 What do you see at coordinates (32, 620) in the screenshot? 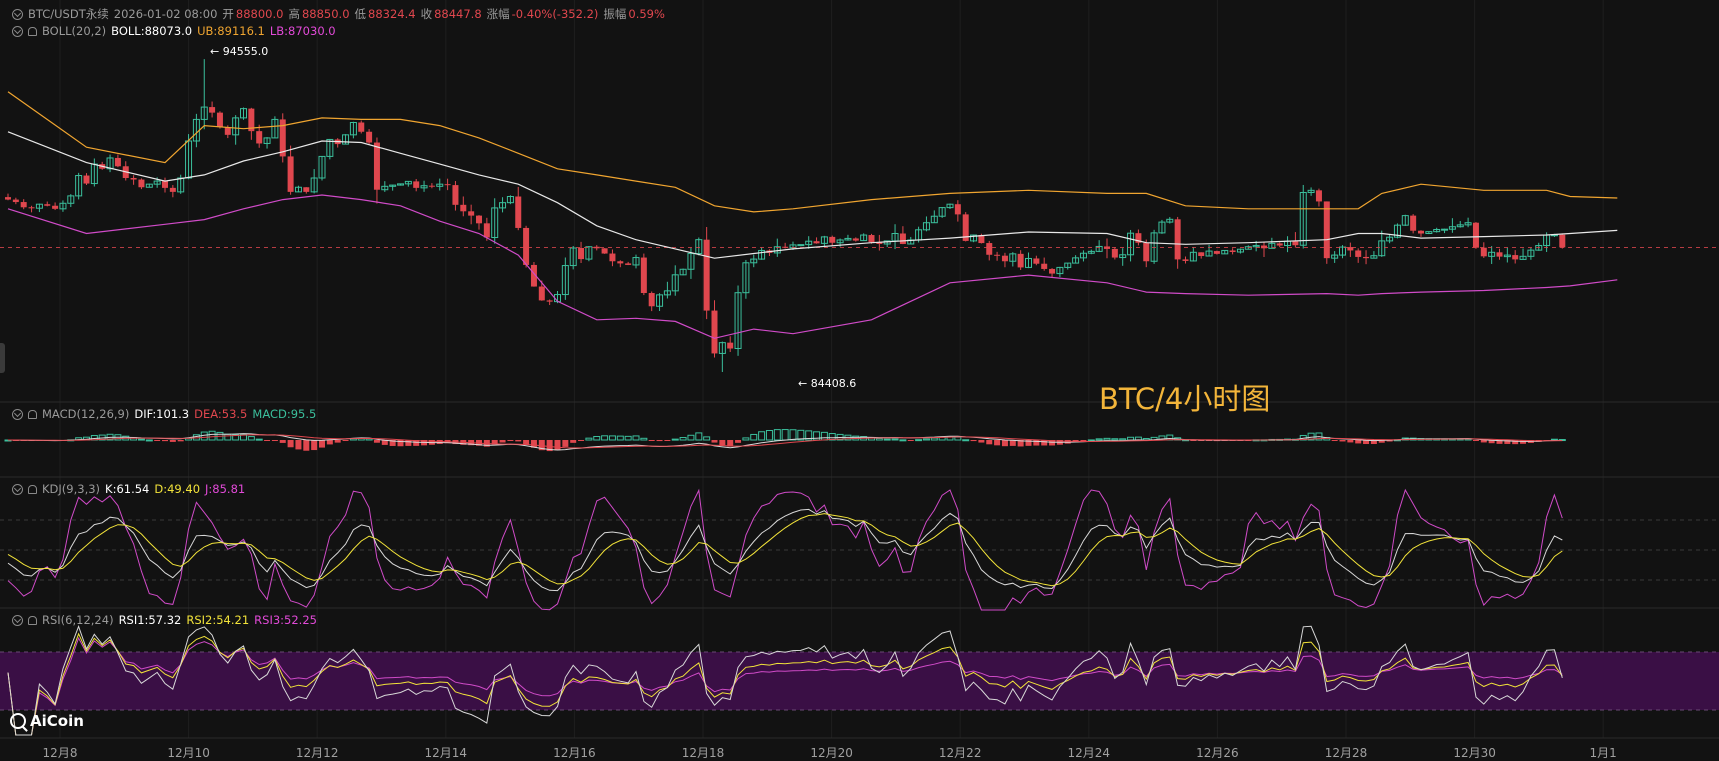
I see `rsi-alert-icon` at bounding box center [32, 620].